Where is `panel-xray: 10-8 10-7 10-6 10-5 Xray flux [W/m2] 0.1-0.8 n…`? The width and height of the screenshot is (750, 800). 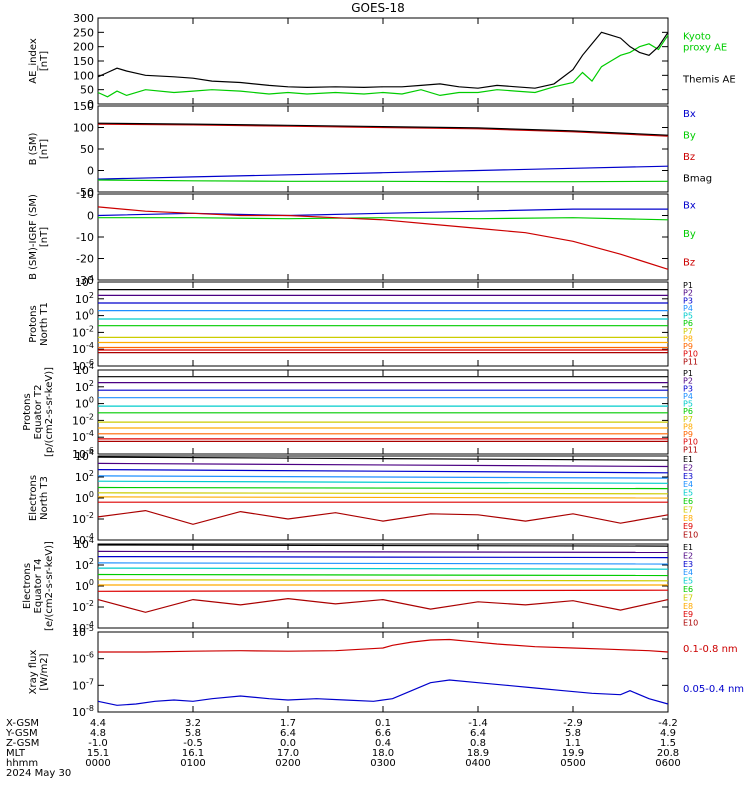
panel-xray: 10-8 10-7 10-6 10-5 Xray flux [W/m2] 0.1-0.8 n… is located at coordinates (386, 671).